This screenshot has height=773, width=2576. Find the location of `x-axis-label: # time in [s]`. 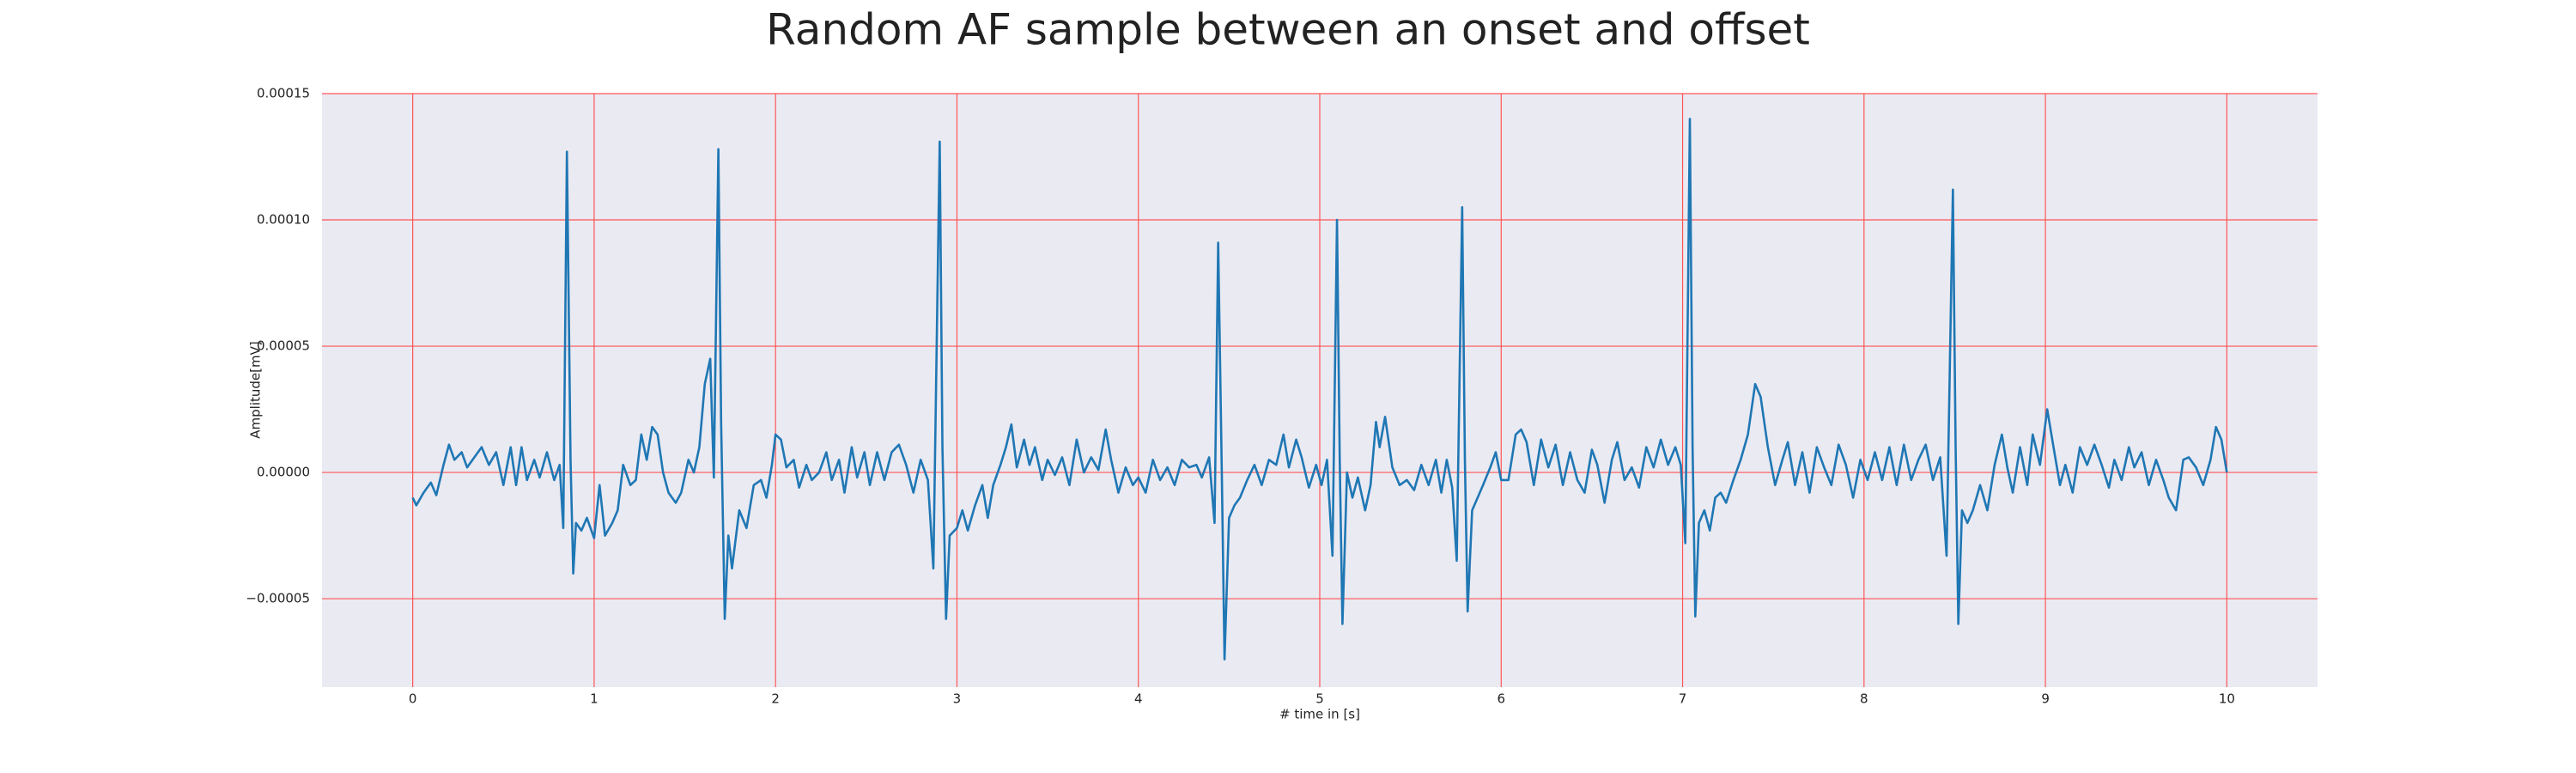

x-axis-label: # time in [s] is located at coordinates (1319, 714).